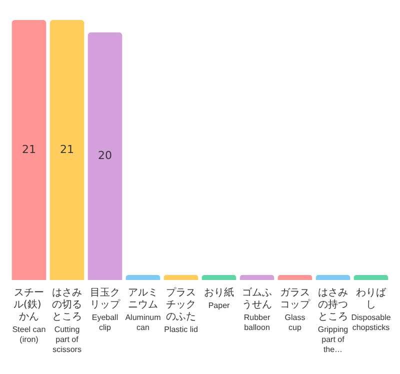 The image size is (400, 374). What do you see at coordinates (105, 155) in the screenshot?
I see `data-label: 20` at bounding box center [105, 155].